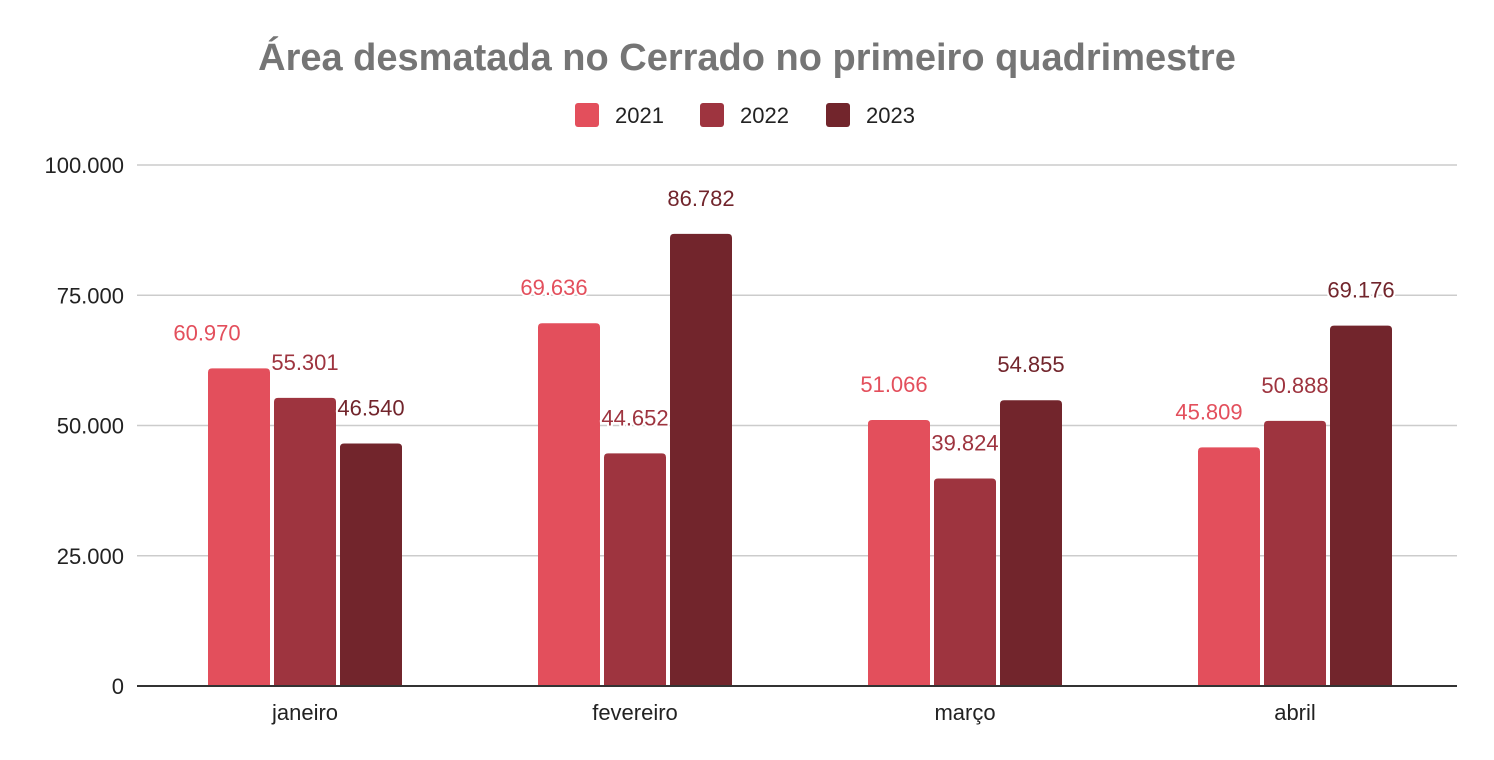 The width and height of the screenshot is (1494, 760). I want to click on bar-2022-março, so click(965, 582).